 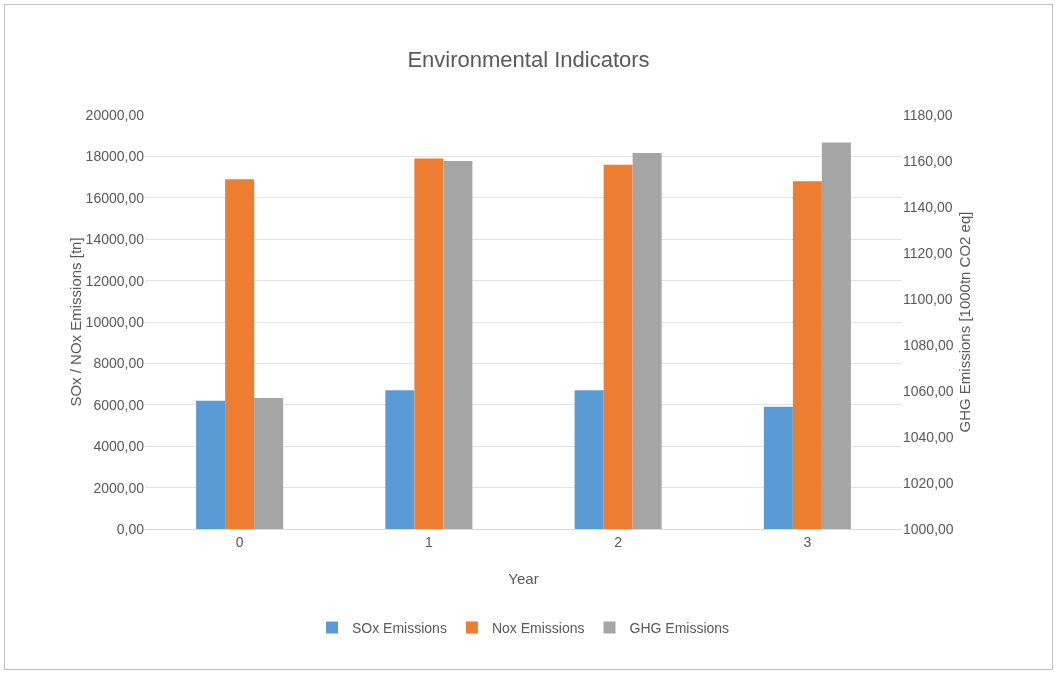 I want to click on y2-tick-label: 1080,00, so click(x=928, y=344).